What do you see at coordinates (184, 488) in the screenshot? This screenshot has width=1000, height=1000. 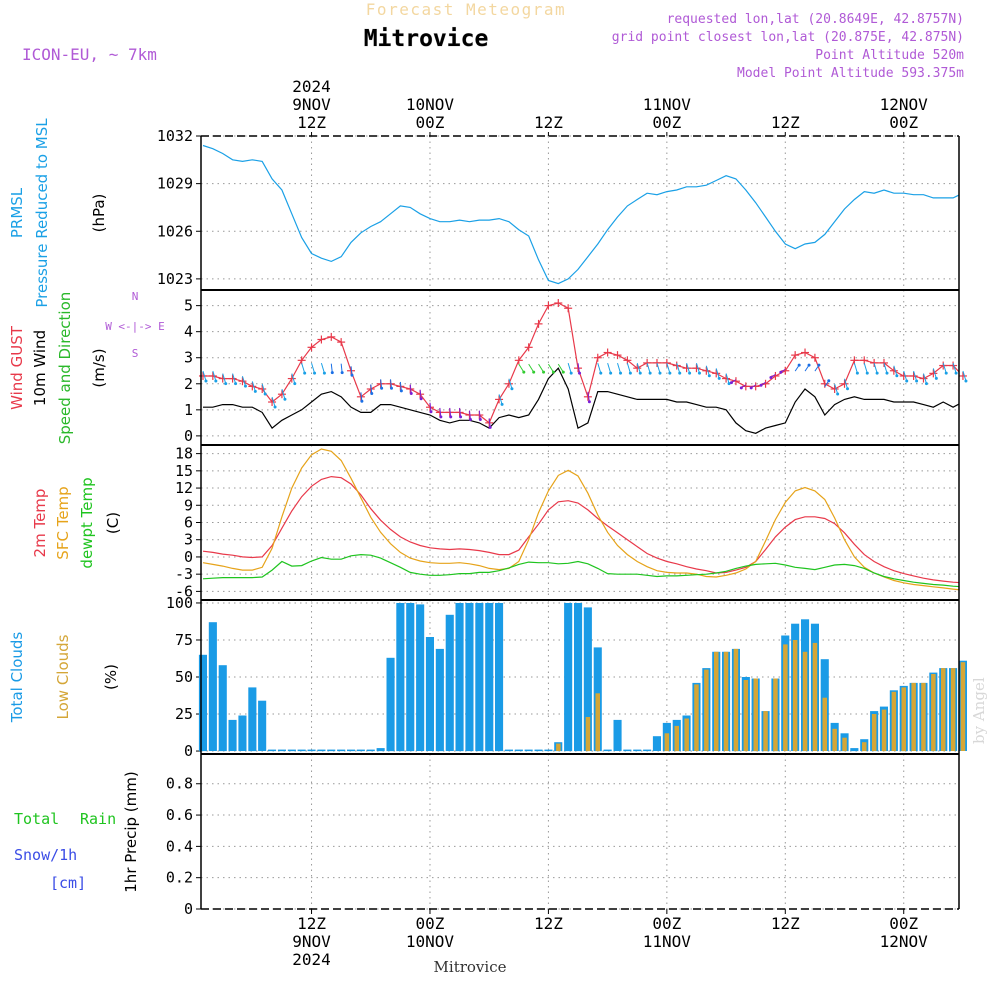 I see `y-tick-label: 12` at bounding box center [184, 488].